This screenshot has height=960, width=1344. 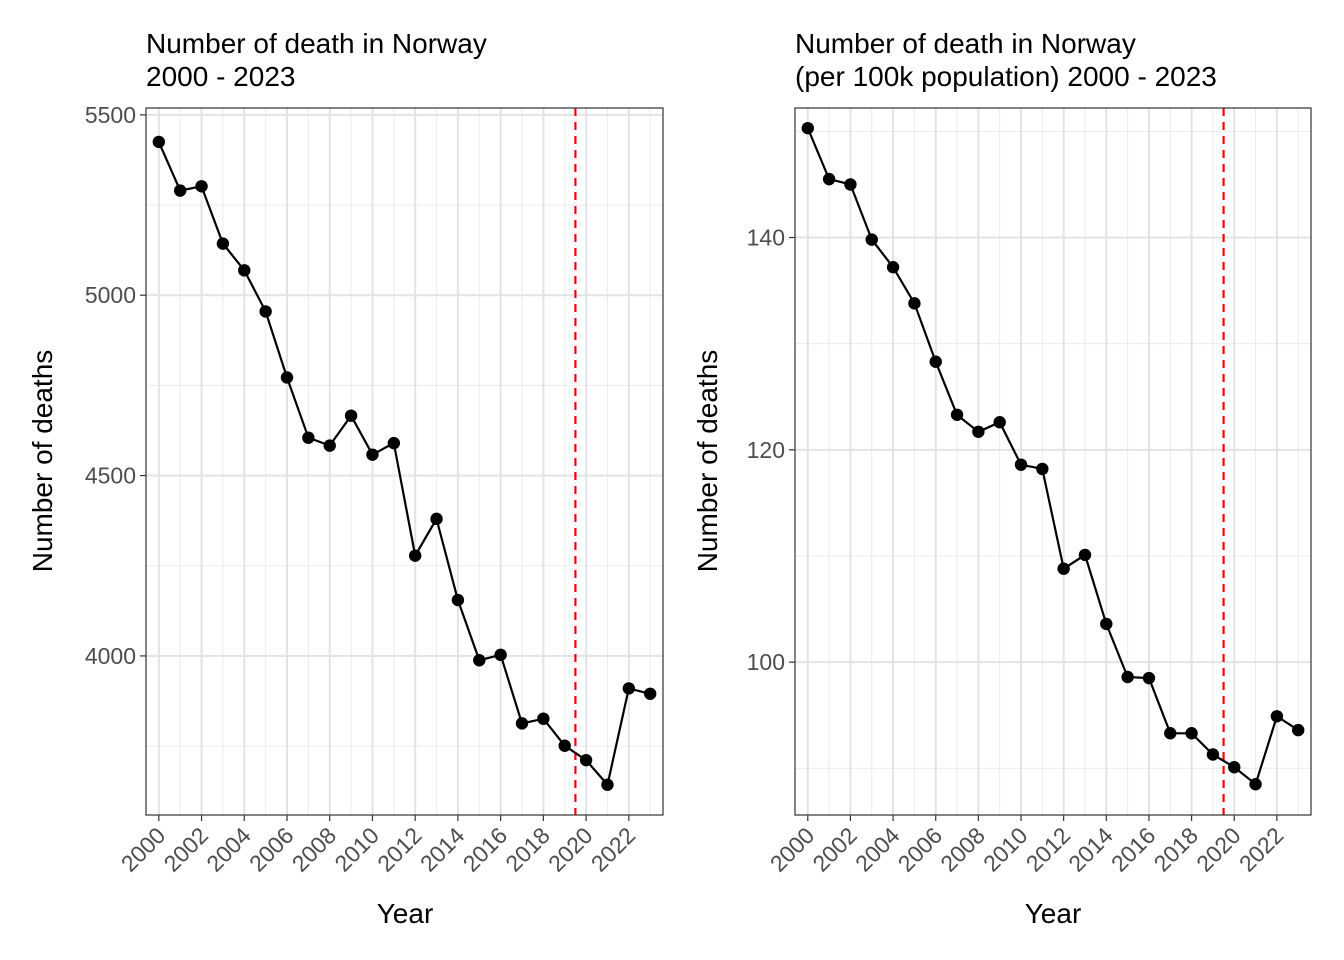 I want to click on y-tick-label: 5500, so click(x=110, y=115).